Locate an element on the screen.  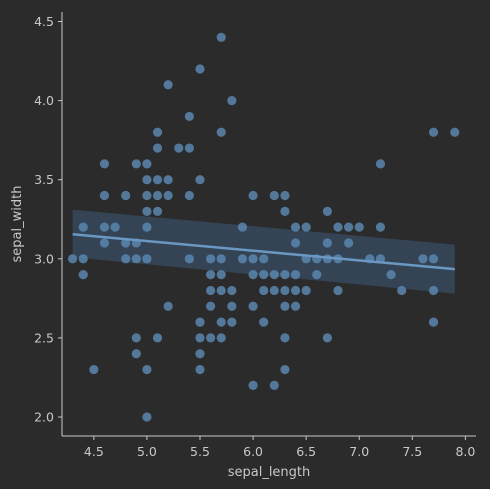
x-tick-label: 7.5 is located at coordinates (412, 451).